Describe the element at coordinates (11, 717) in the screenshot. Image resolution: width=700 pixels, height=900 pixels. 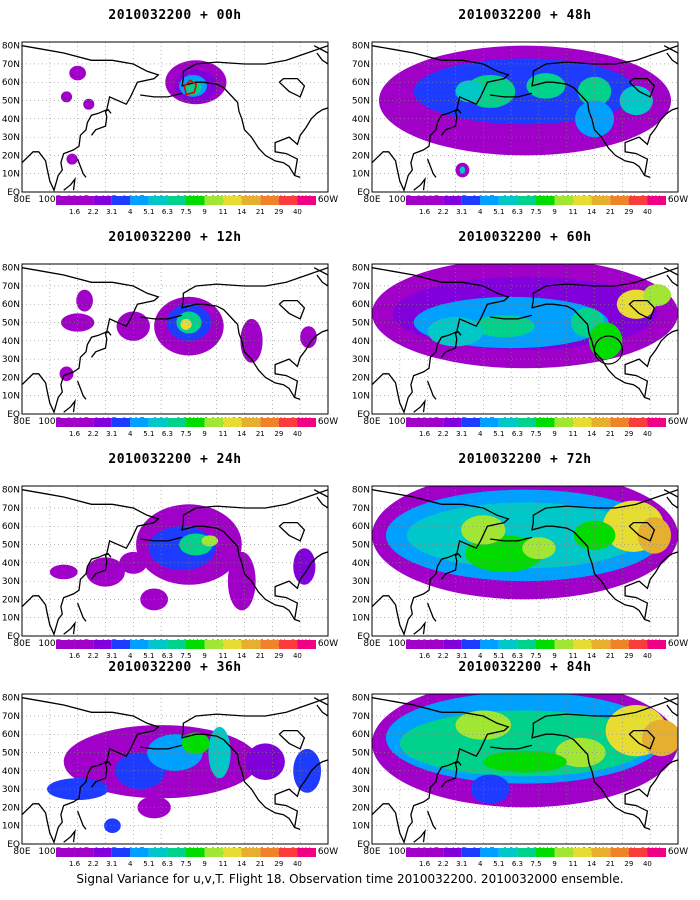
I see `latitude-label: 70N` at that location.